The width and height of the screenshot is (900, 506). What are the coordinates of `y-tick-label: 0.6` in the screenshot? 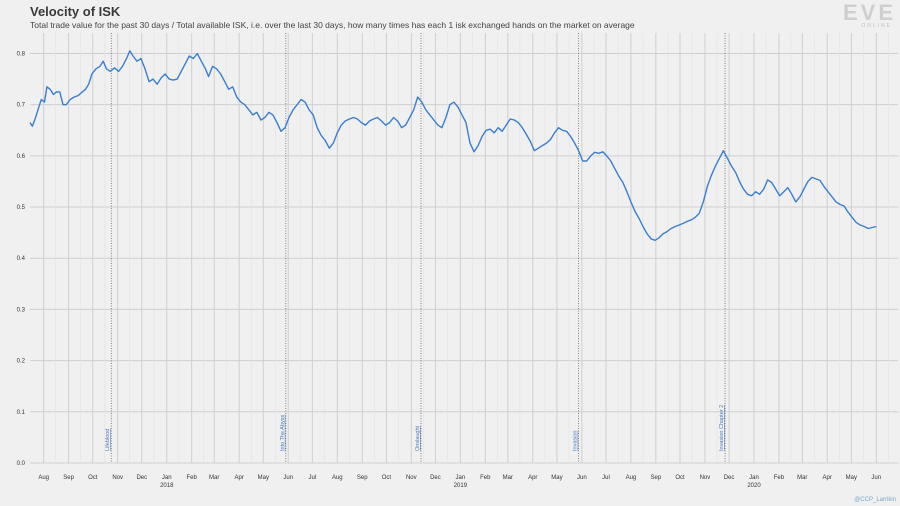 It's located at (21, 157).